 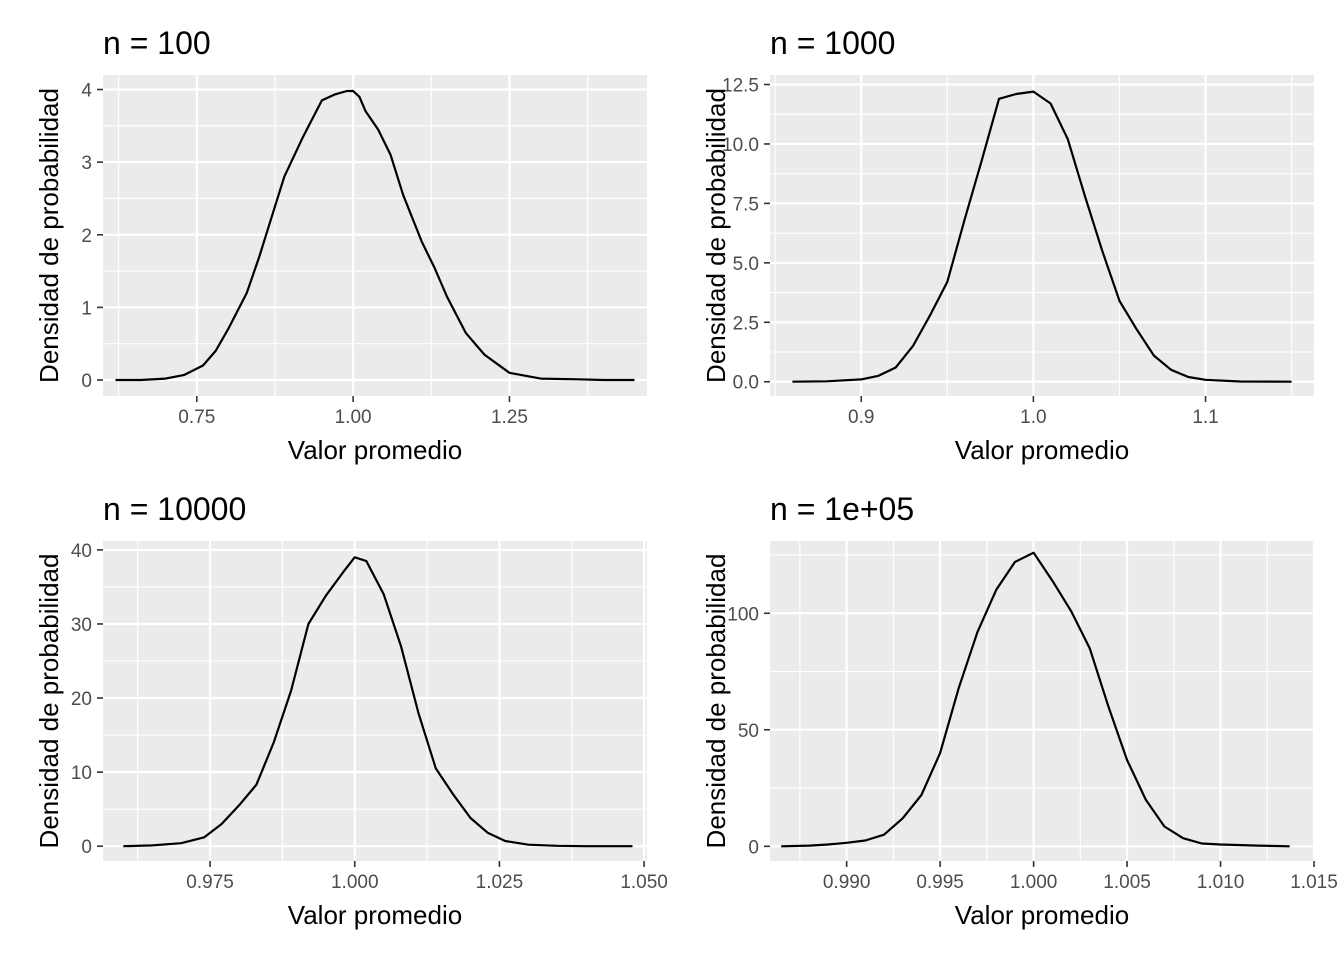 What do you see at coordinates (1127, 882) in the screenshot?
I see `x-tick-label: 1.005` at bounding box center [1127, 882].